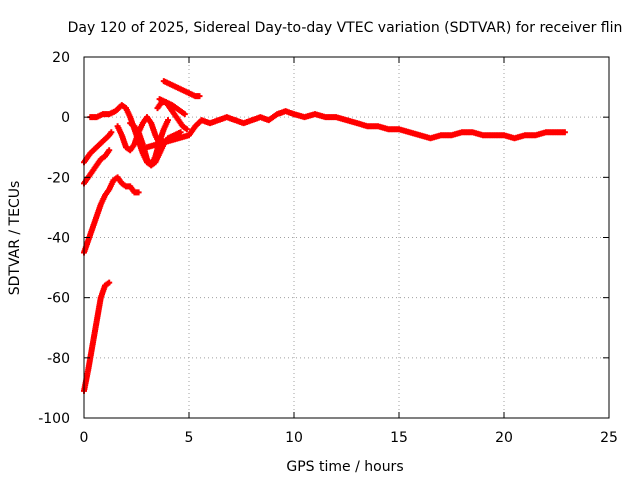 This screenshot has height=480, width=640. Describe the element at coordinates (58, 178) in the screenshot. I see `y-tick-label: -20` at that location.